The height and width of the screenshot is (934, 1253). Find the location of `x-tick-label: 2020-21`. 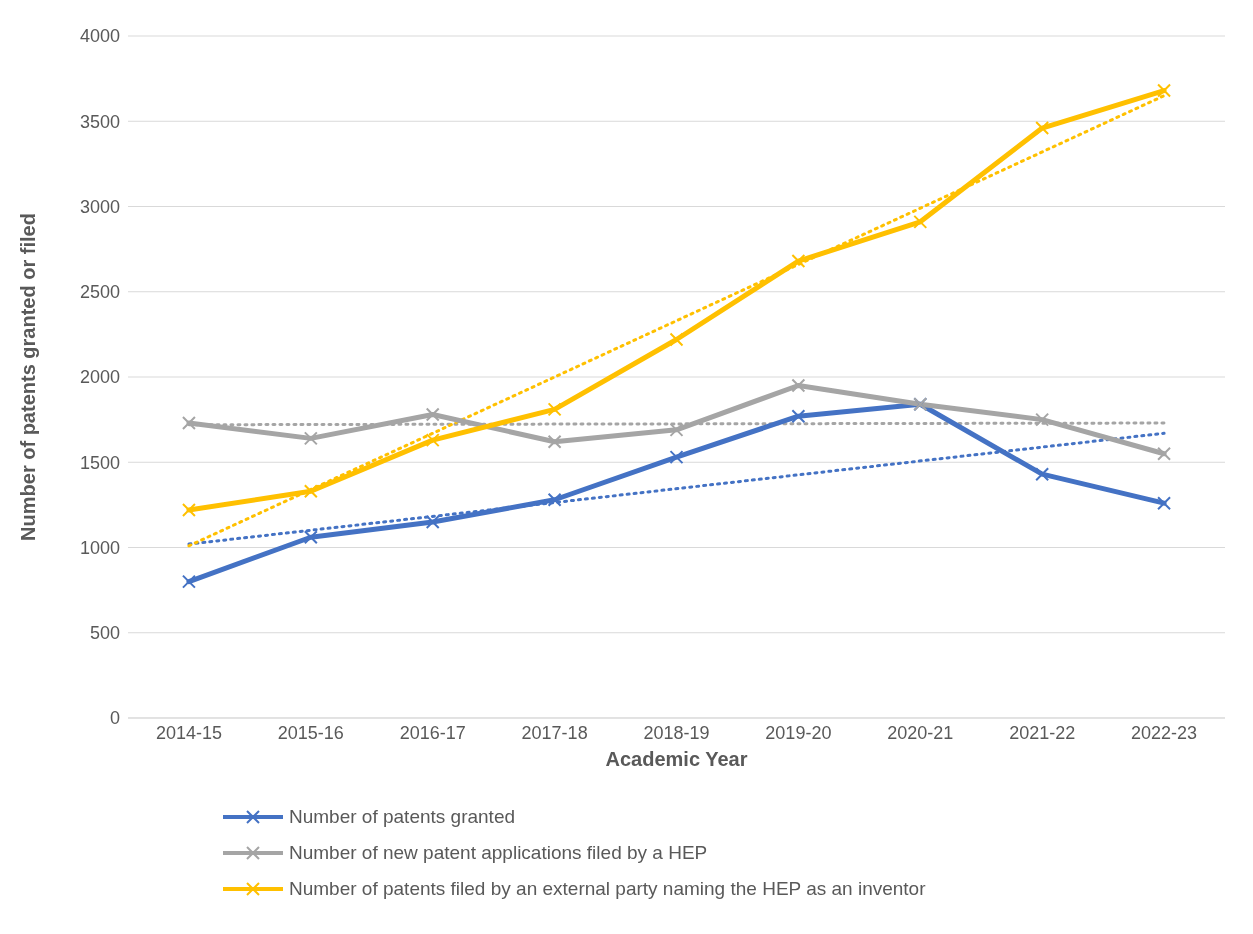

x-tick-label: 2020-21 is located at coordinates (920, 732).